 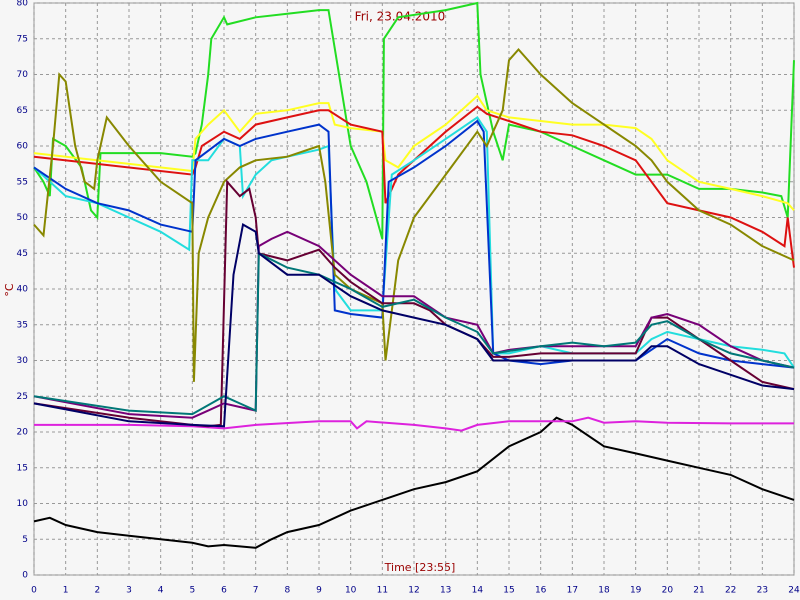 What do you see at coordinates (22, 254) in the screenshot?
I see `y-tick-label: 45` at bounding box center [22, 254].